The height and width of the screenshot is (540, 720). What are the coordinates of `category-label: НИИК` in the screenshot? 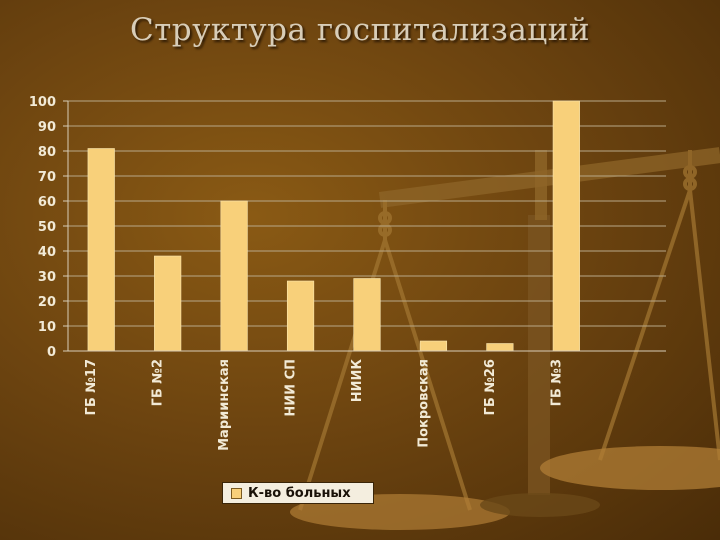 It's located at (357, 381).